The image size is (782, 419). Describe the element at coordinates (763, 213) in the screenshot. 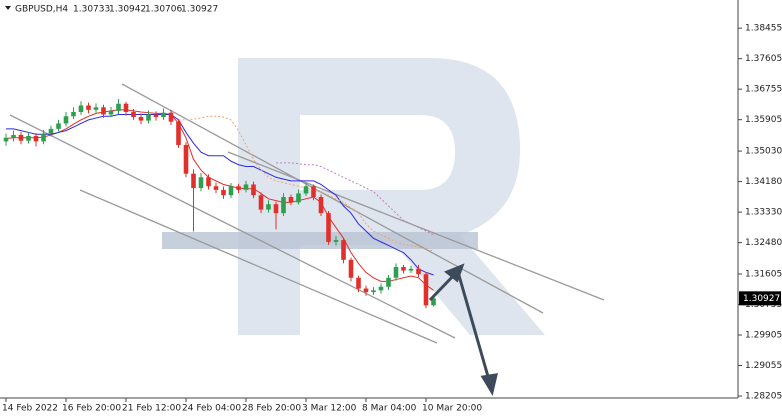

I see `y-tick-label: 1.33330` at that location.